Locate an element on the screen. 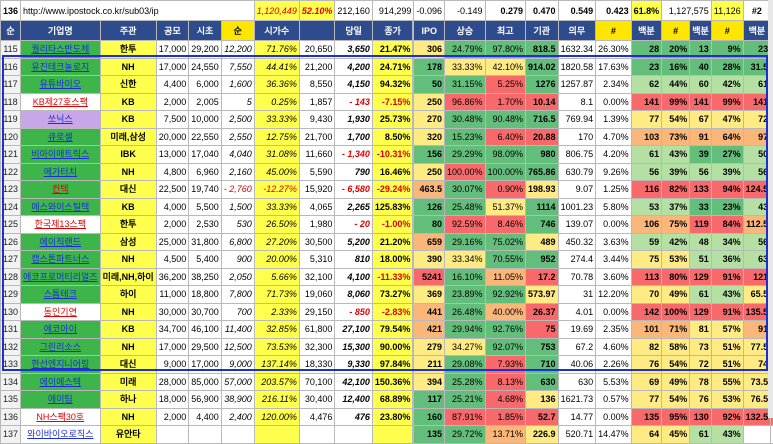 Image resolution: width=773 pixels, height=444 pixels. data-cell: 29.08% is located at coordinates (464, 365).